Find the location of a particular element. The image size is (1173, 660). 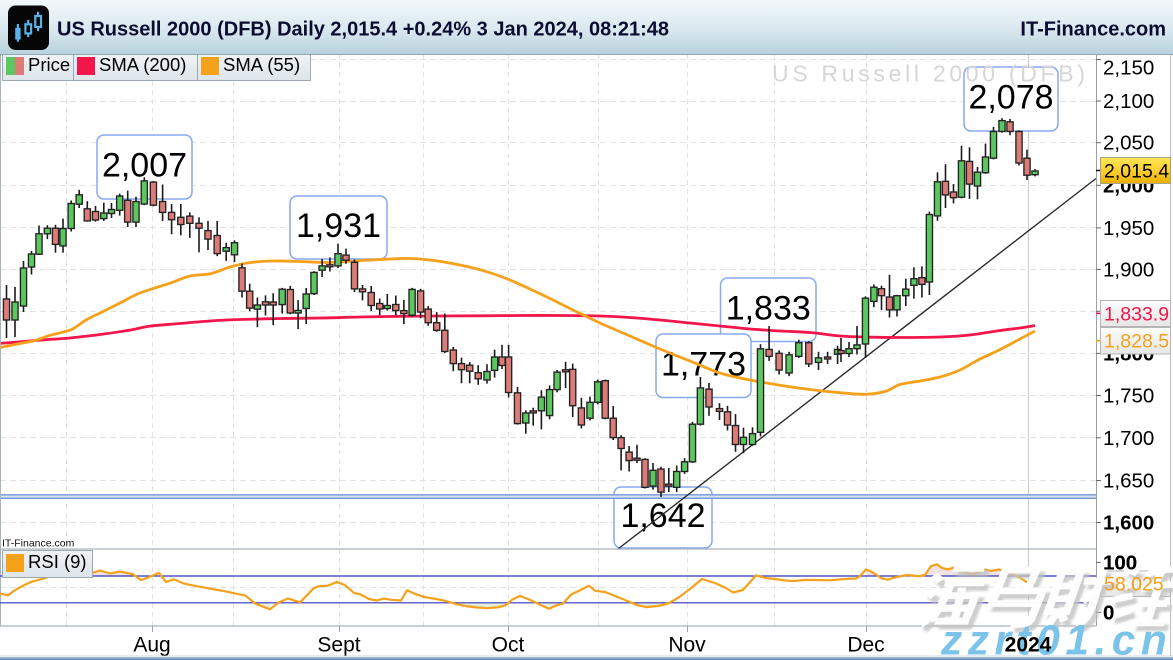

svg-text: Oct is located at coordinates (508, 645).